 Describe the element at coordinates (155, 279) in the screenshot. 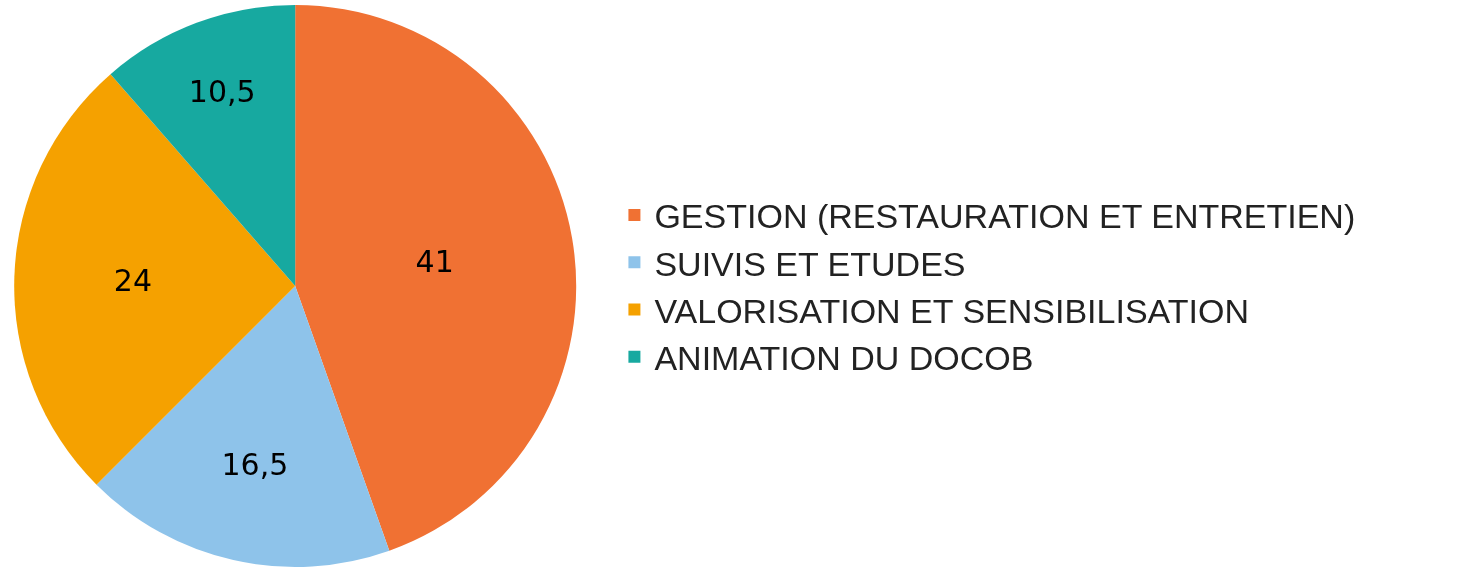

I see `pie-slice` at that location.